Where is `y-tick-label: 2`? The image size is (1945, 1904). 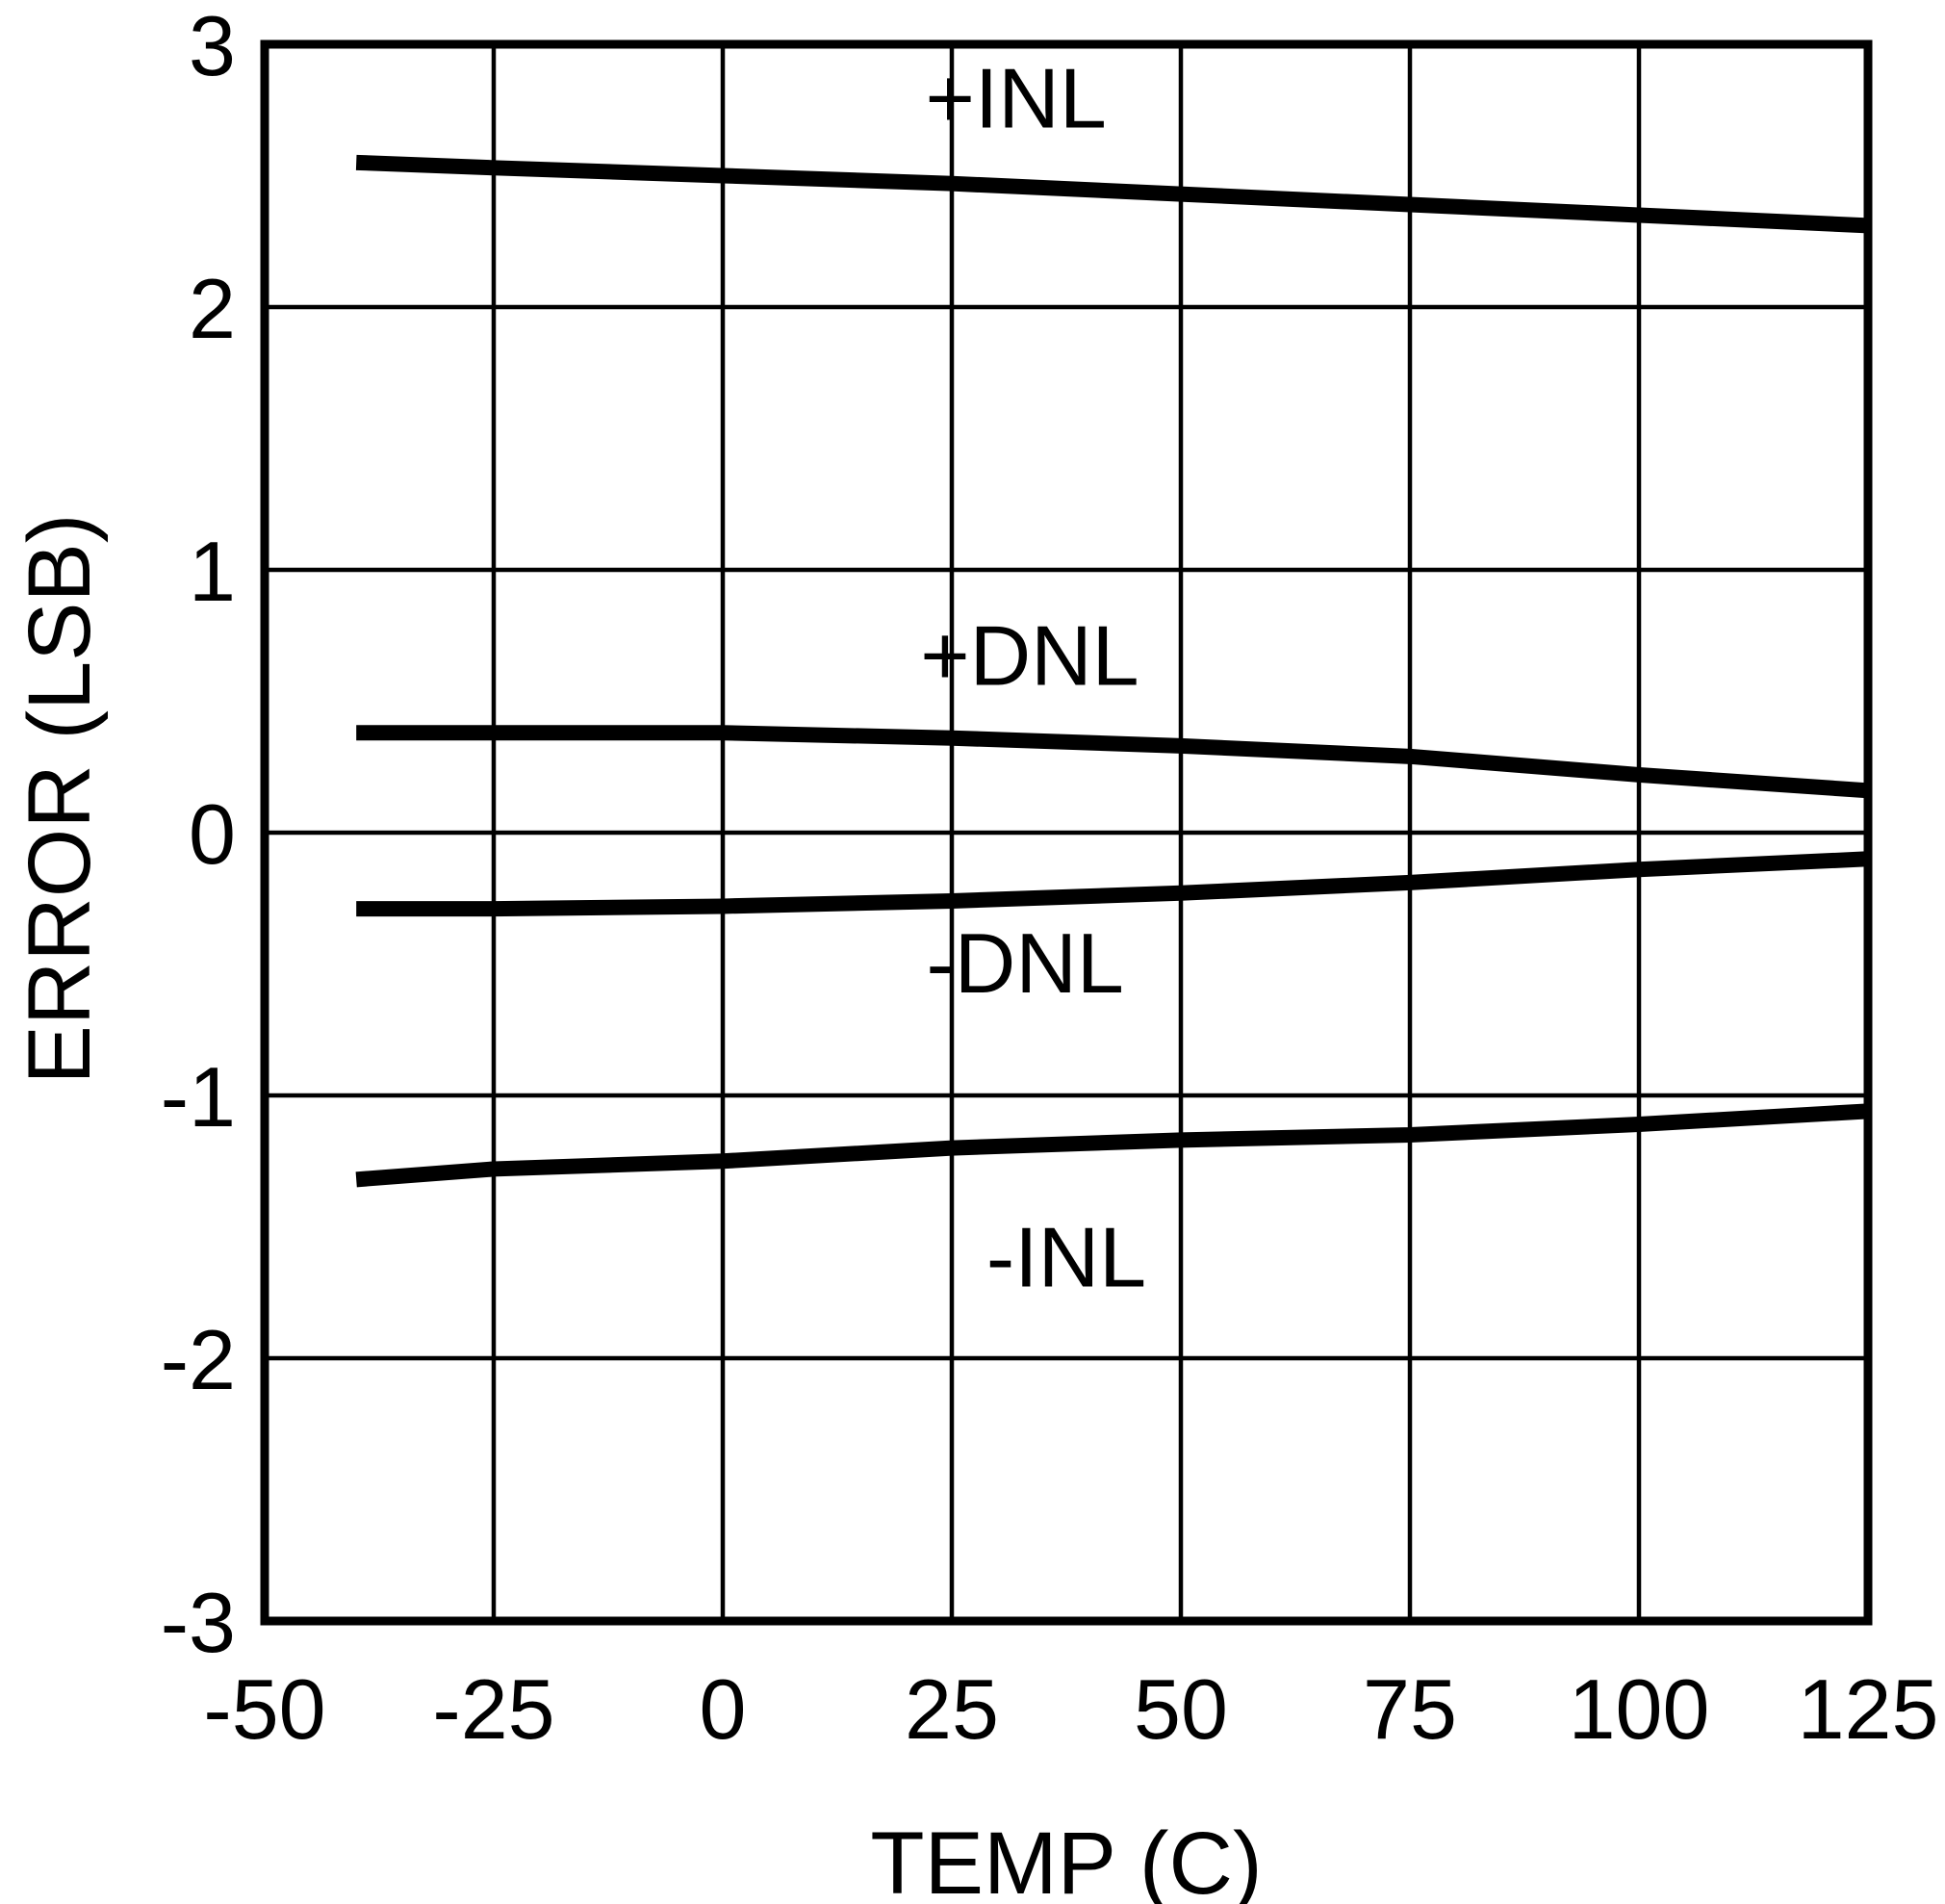 y-tick-label: 2 is located at coordinates (212, 309).